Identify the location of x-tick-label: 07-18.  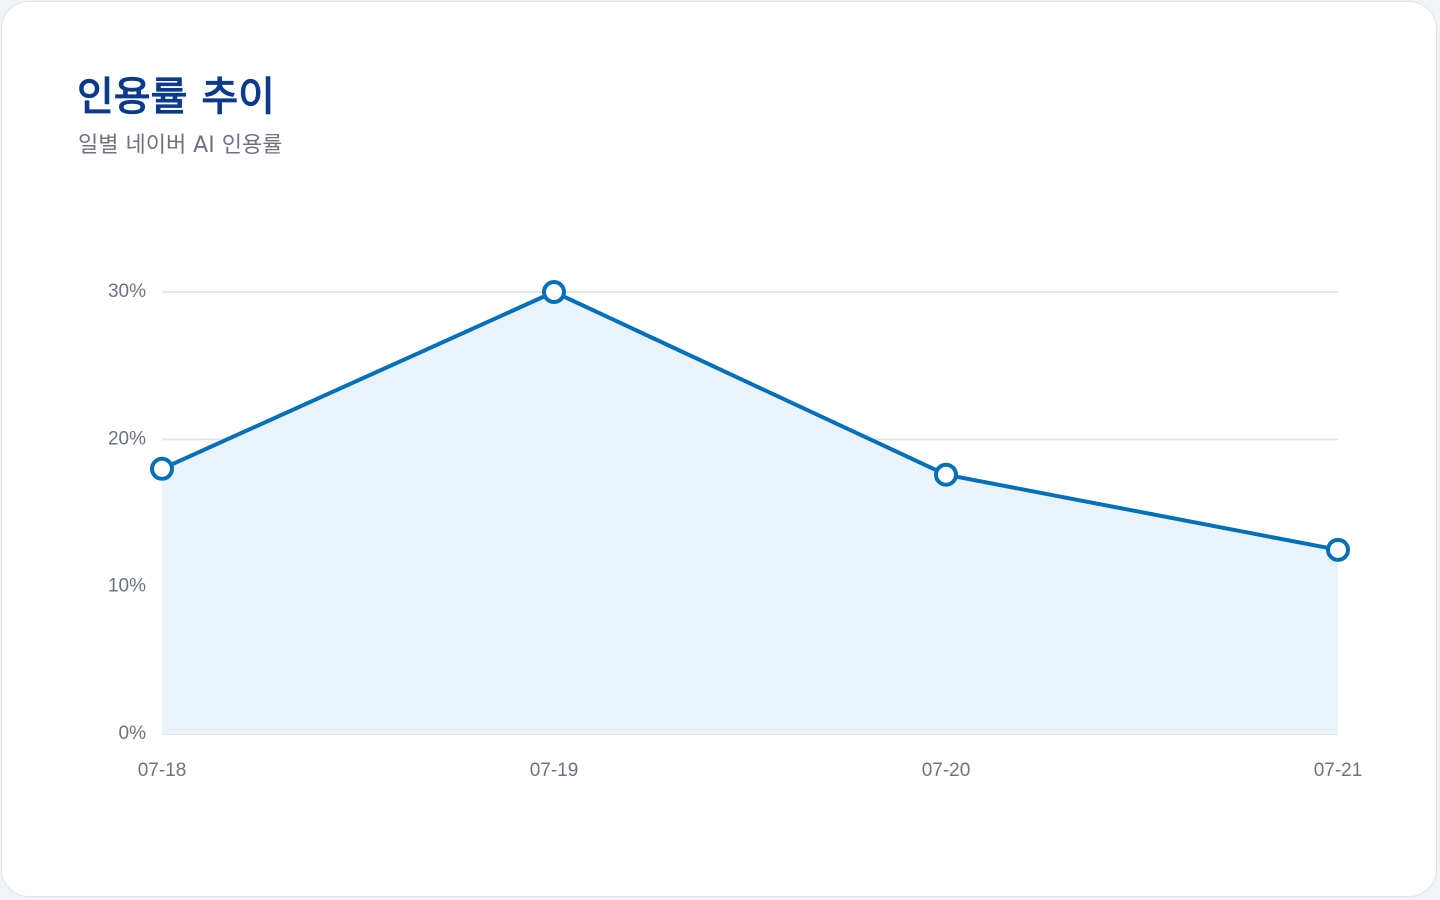
(162, 770).